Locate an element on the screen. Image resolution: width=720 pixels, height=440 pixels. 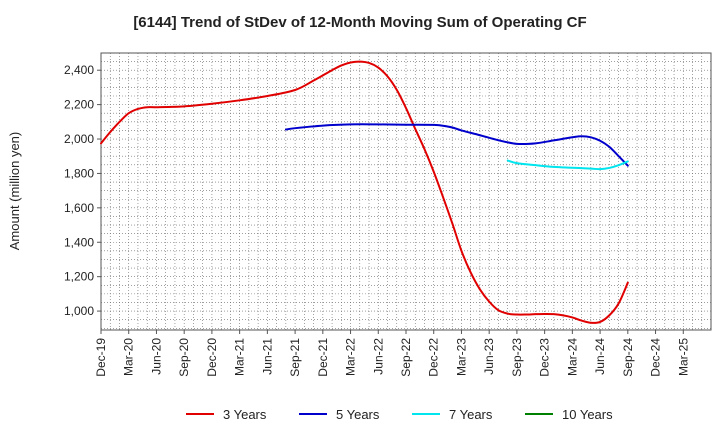
y-tick-label: 1,600 is located at coordinates (79, 208).